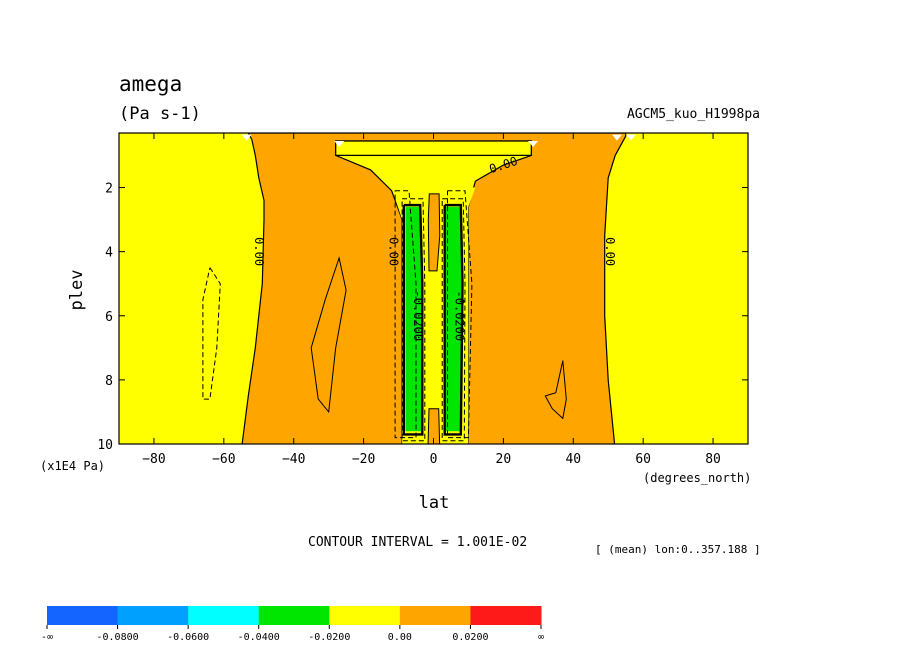  I want to click on contour-dashed-inner-right, so click(453, 320).